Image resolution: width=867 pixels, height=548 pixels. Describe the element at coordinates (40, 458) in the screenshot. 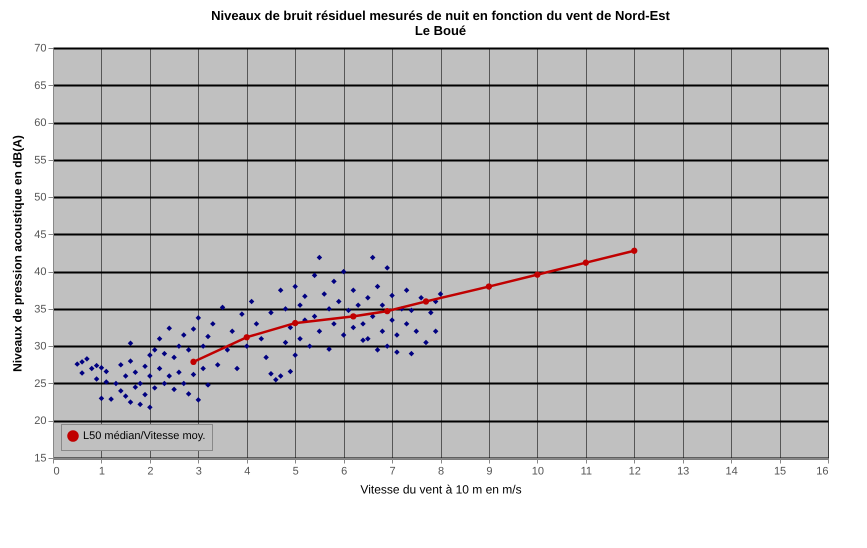

I see `y-tick-label: 15` at that location.